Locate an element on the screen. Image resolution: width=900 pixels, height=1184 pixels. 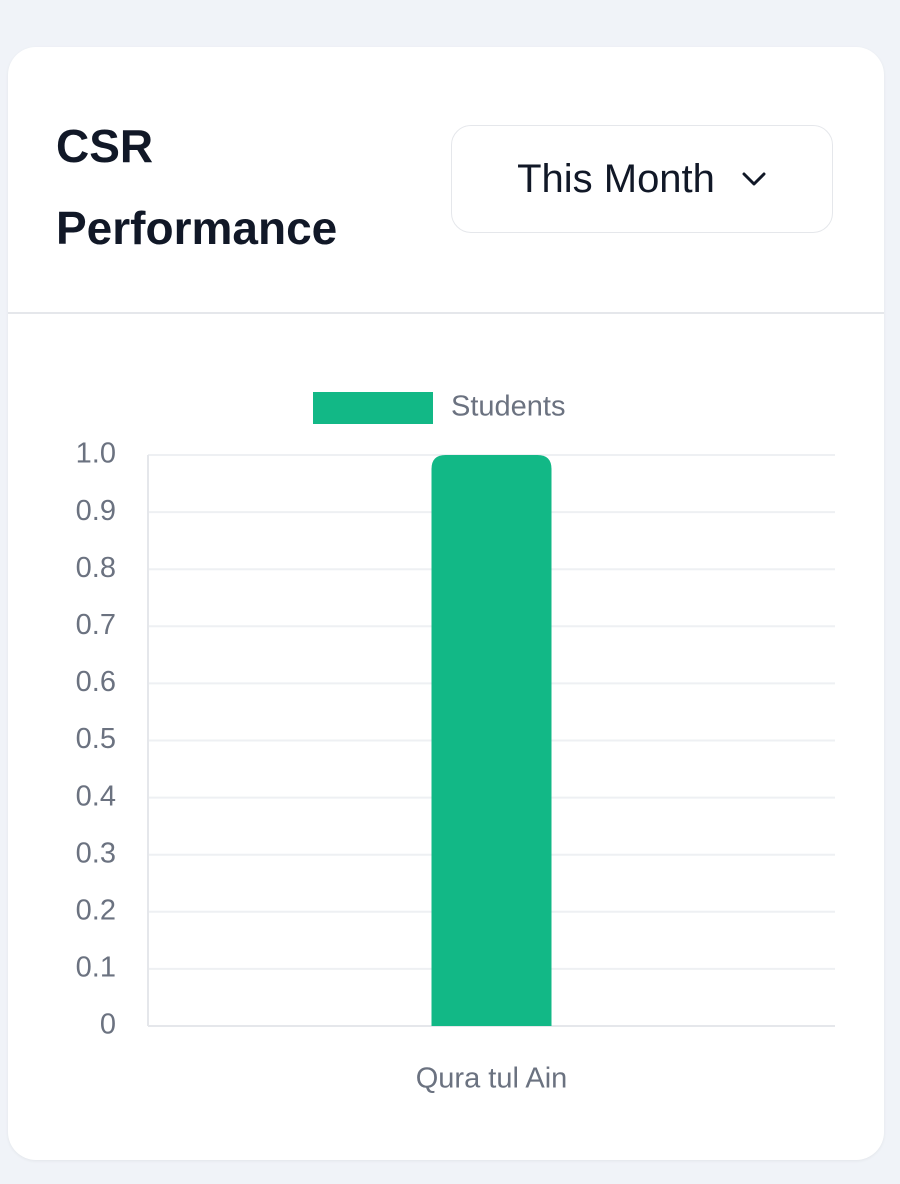
x-tick-label: Qura tul Ain is located at coordinates (492, 1079).